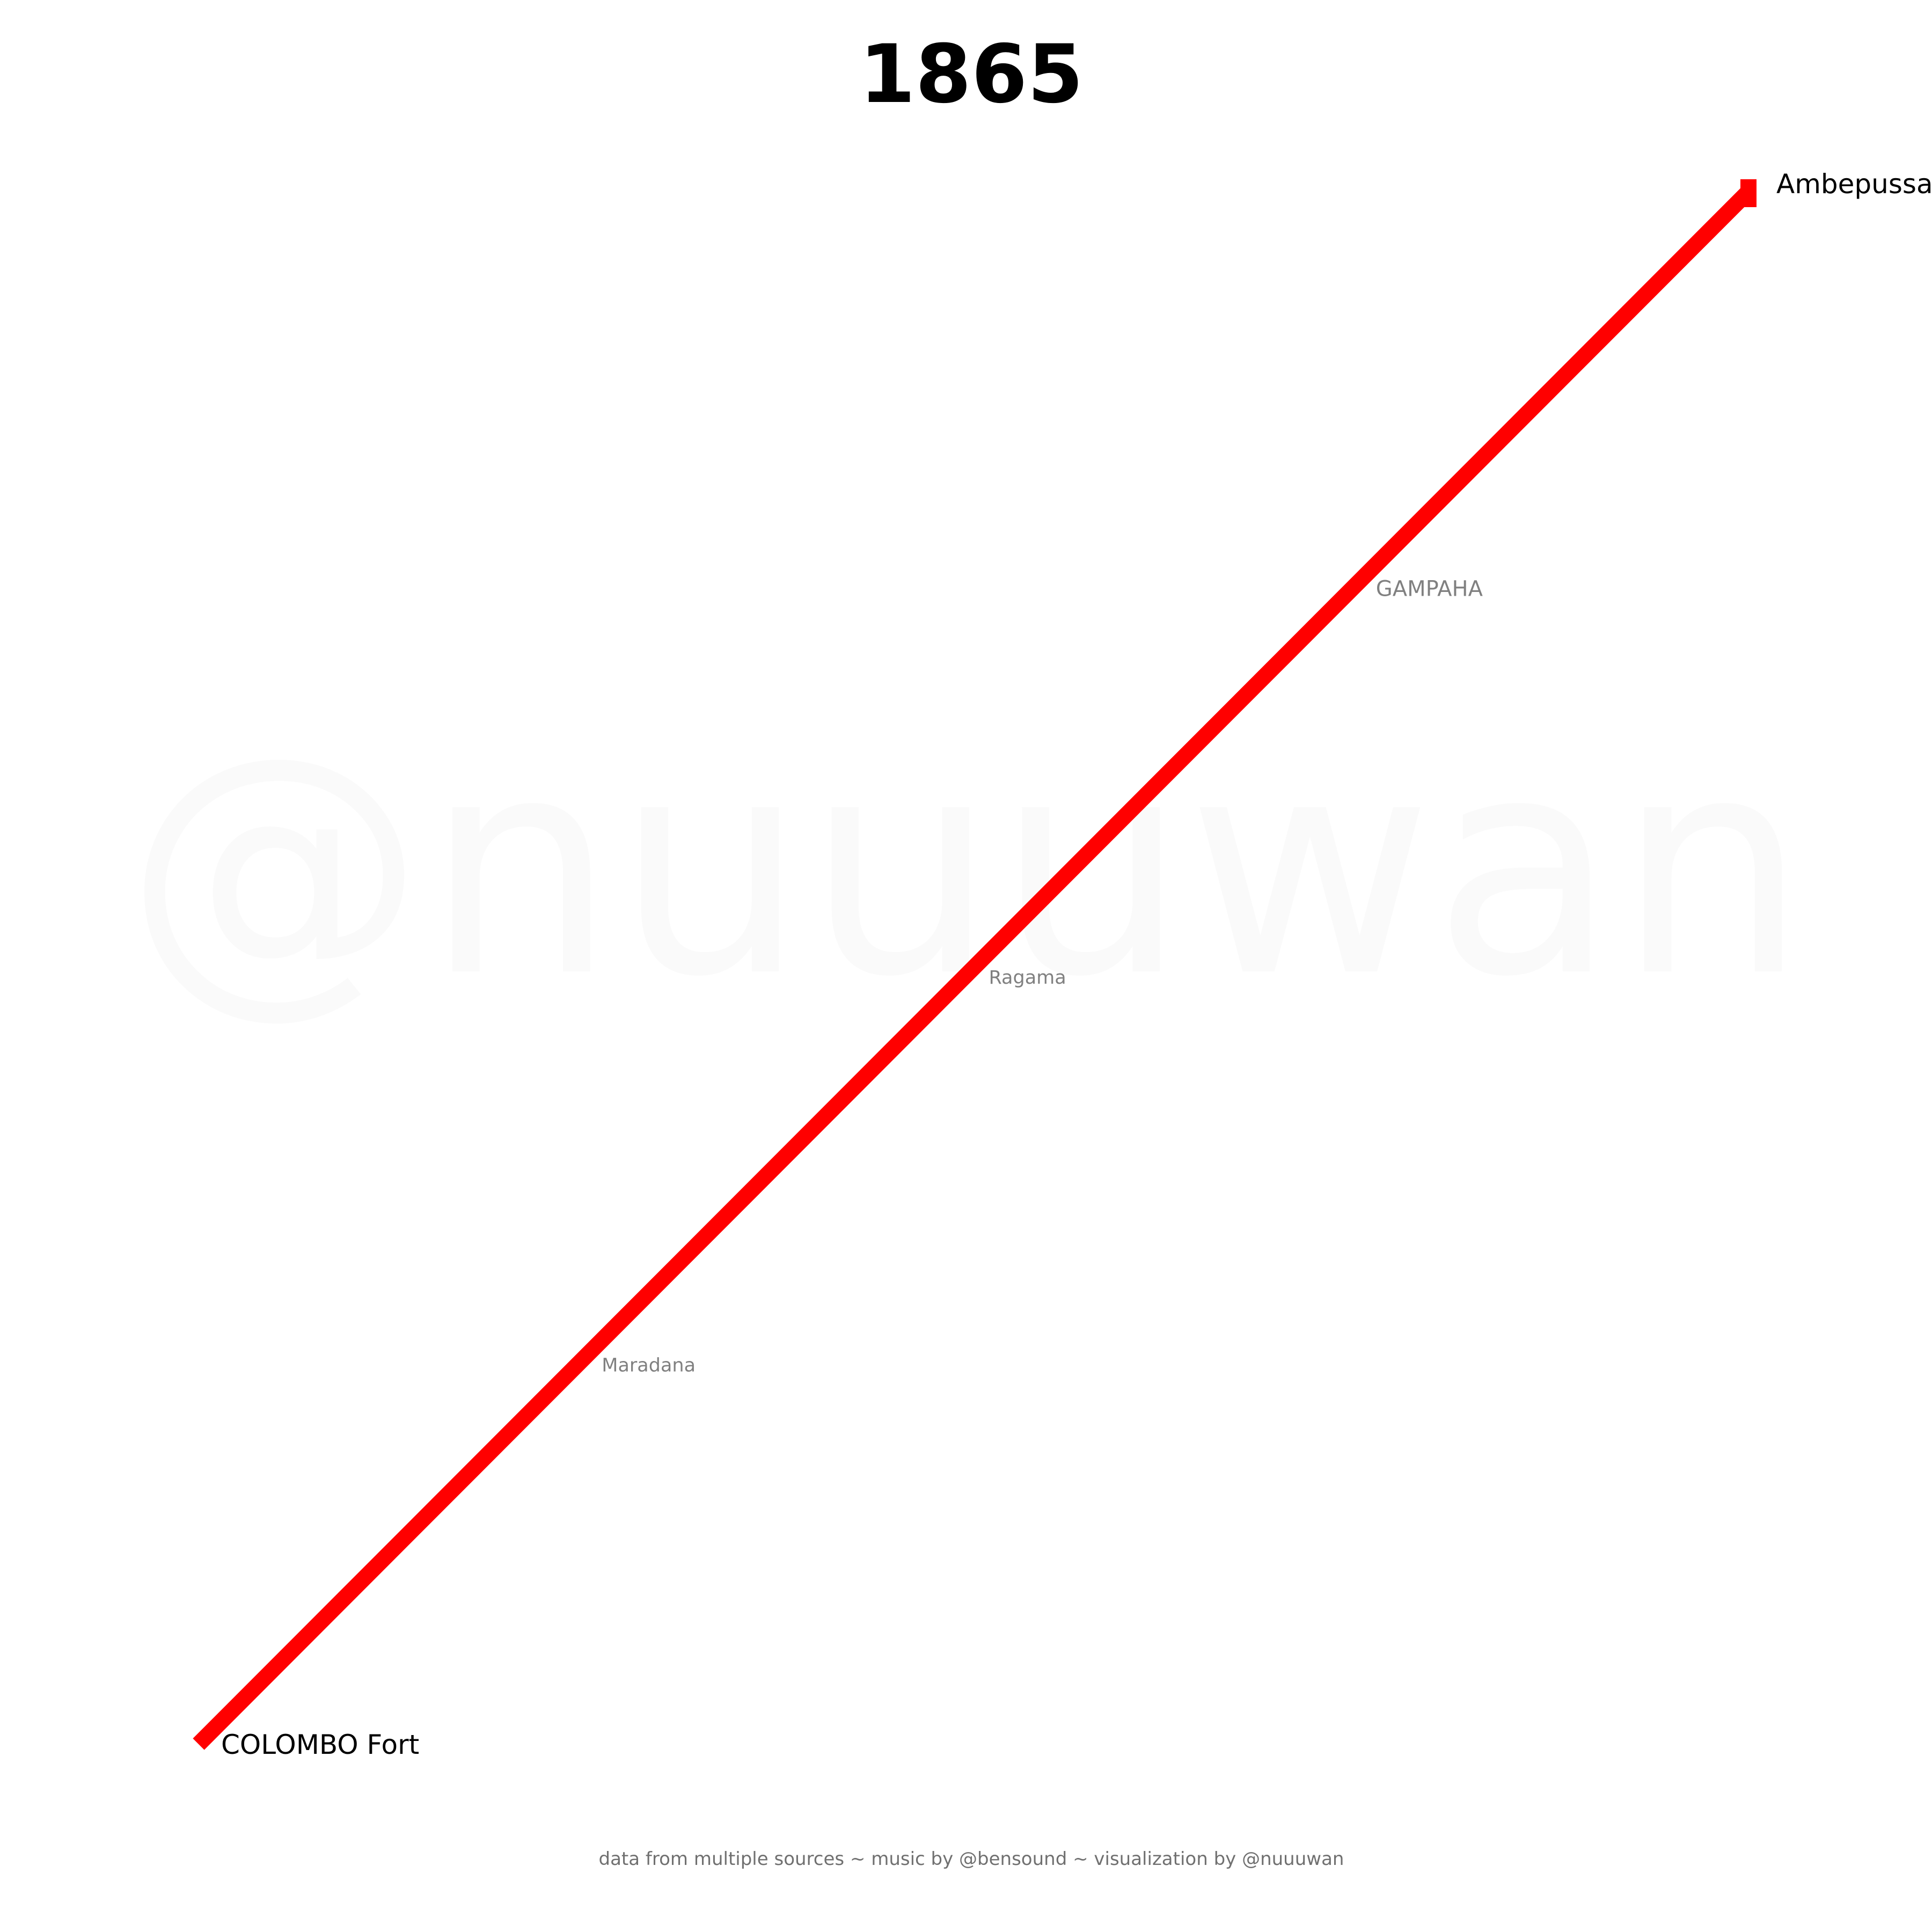  I want to click on year-title: 1865, so click(971, 74).